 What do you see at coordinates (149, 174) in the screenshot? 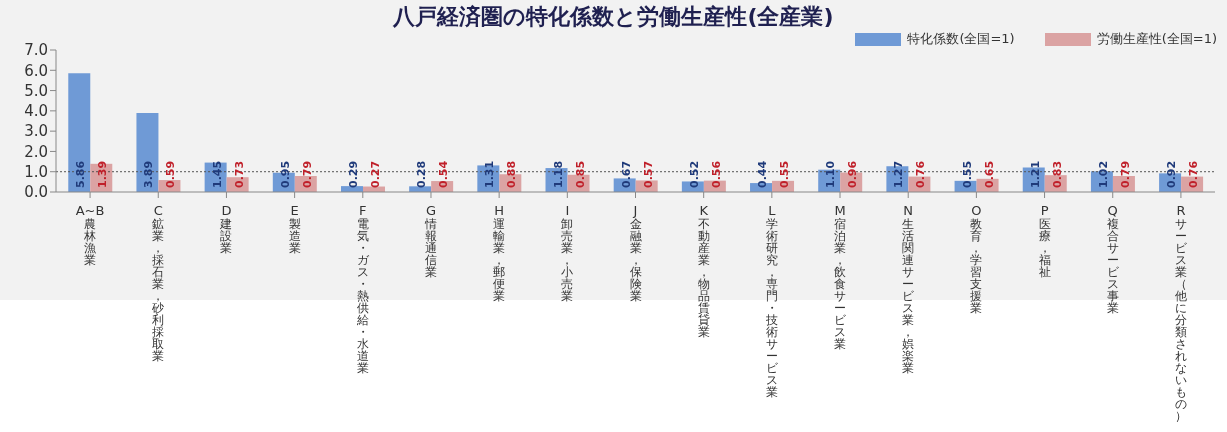
I see `data-label: 3.89` at bounding box center [149, 174].